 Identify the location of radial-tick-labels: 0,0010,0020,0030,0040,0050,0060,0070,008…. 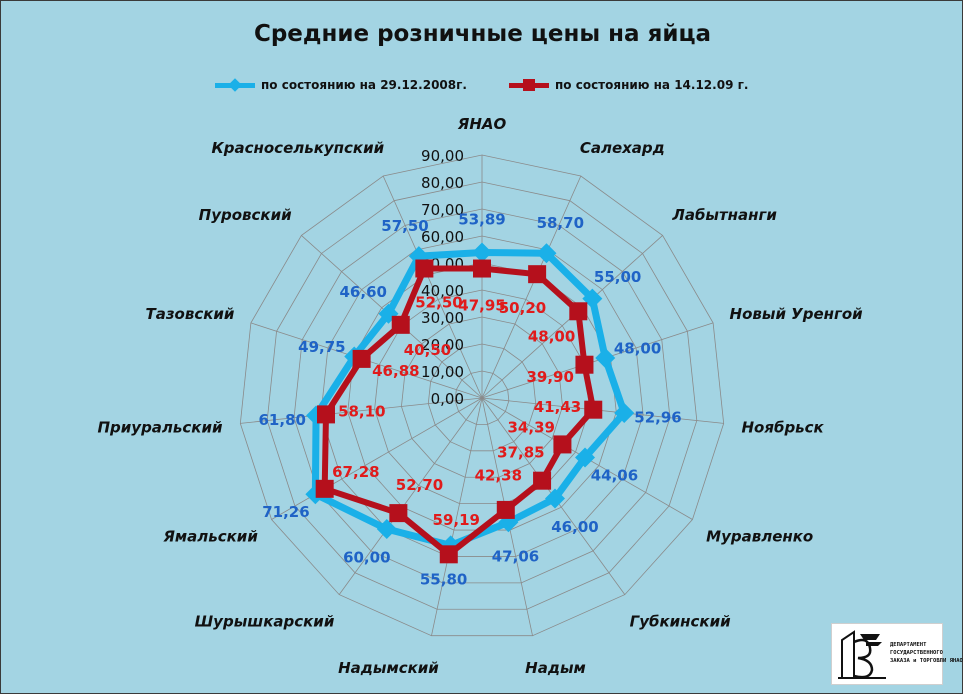
(442, 277).